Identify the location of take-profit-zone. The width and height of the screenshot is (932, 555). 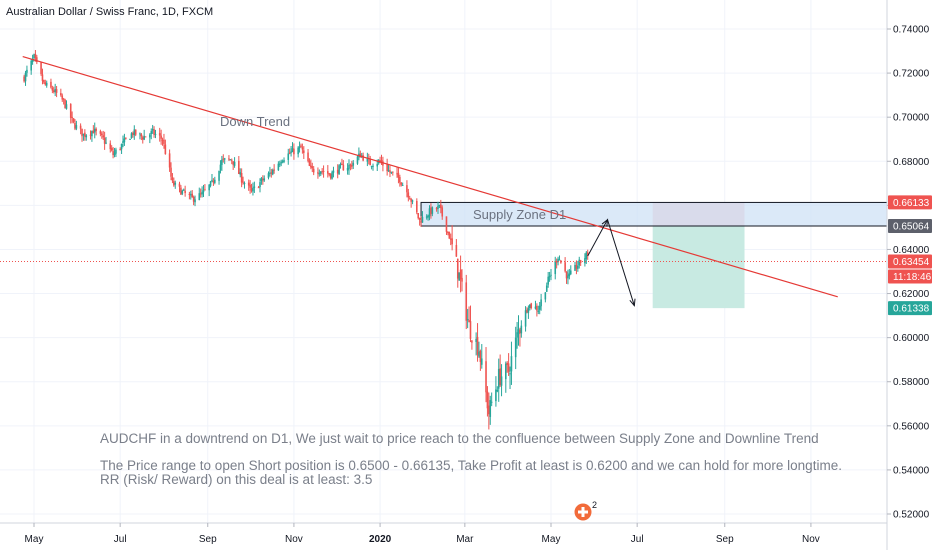
(698, 267).